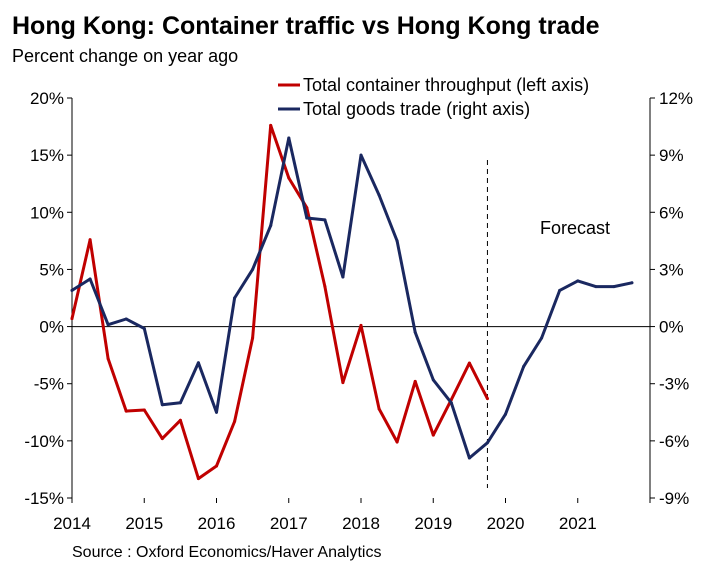 This screenshot has height=569, width=709. I want to click on x-tick-label: 2020, so click(506, 523).